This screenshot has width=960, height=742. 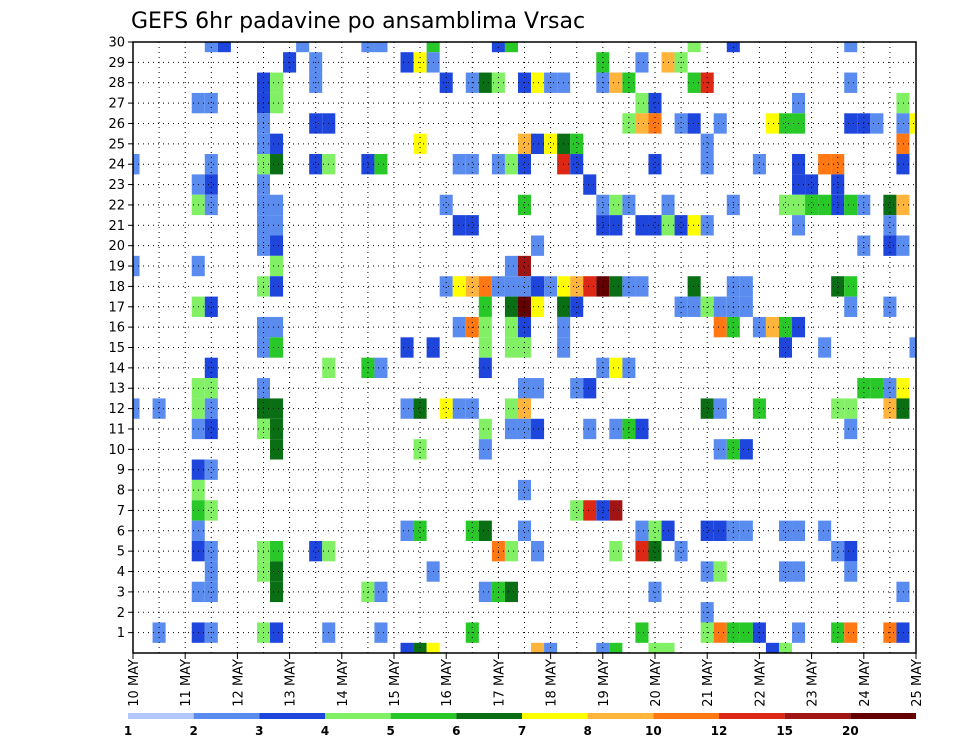 I want to click on x-tick-label: 13 MAY, so click(x=291, y=683).